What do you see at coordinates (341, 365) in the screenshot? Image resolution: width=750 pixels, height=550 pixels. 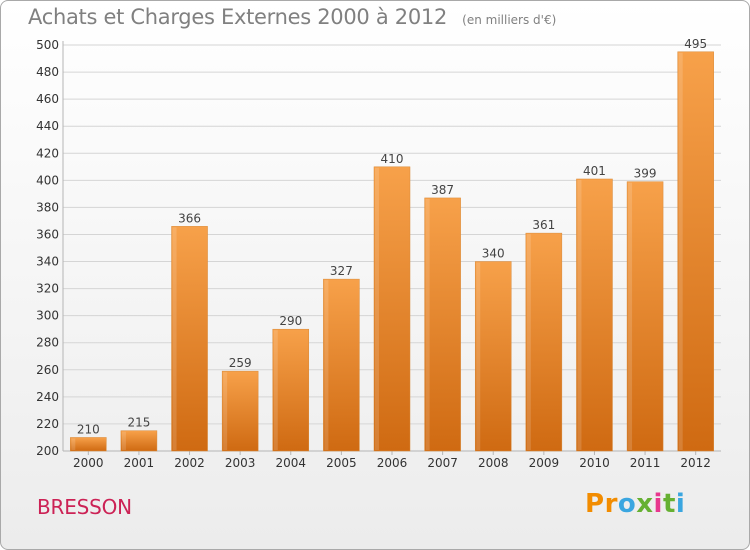 I see `bar-2005` at bounding box center [341, 365].